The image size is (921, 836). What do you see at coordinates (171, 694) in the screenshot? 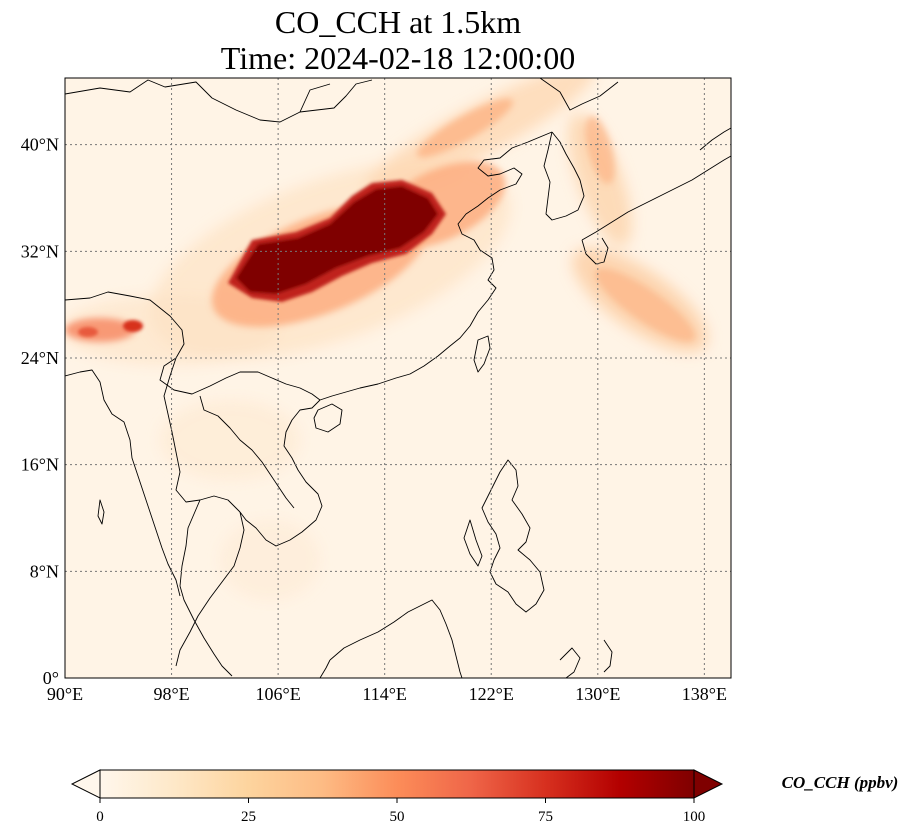
I see `lon-tick-label: 98°E` at bounding box center [171, 694].